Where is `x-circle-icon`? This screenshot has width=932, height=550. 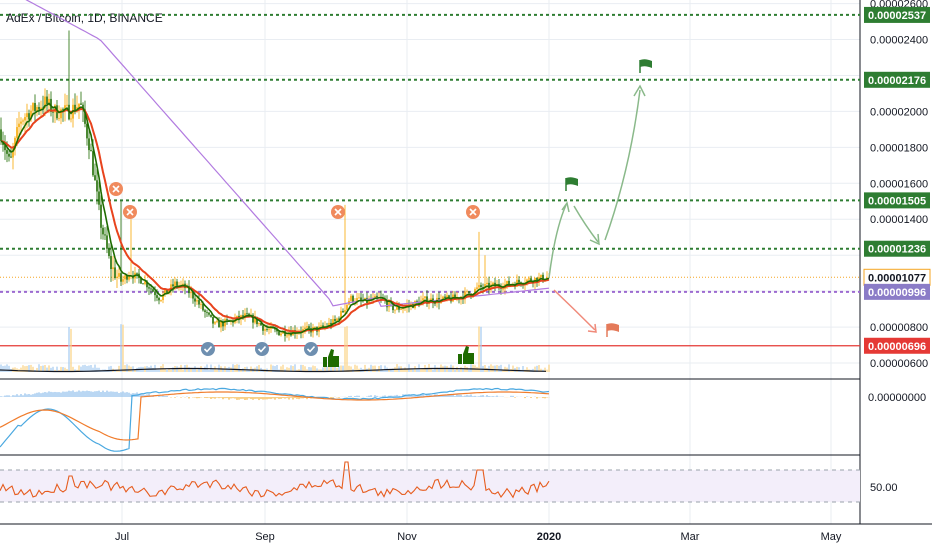 x-circle-icon is located at coordinates (130, 212).